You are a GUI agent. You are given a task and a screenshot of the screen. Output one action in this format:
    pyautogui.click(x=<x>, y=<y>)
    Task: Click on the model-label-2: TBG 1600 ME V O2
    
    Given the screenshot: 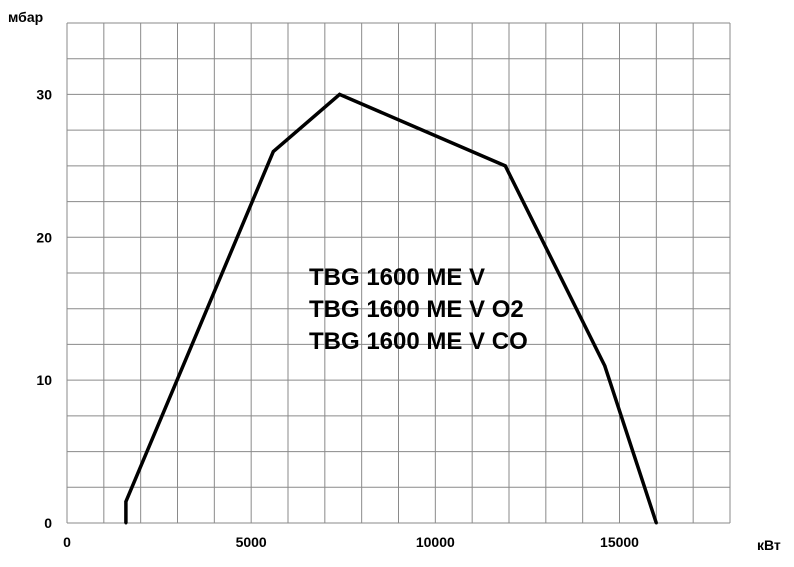 What is the action you would take?
    pyautogui.click(x=416, y=309)
    